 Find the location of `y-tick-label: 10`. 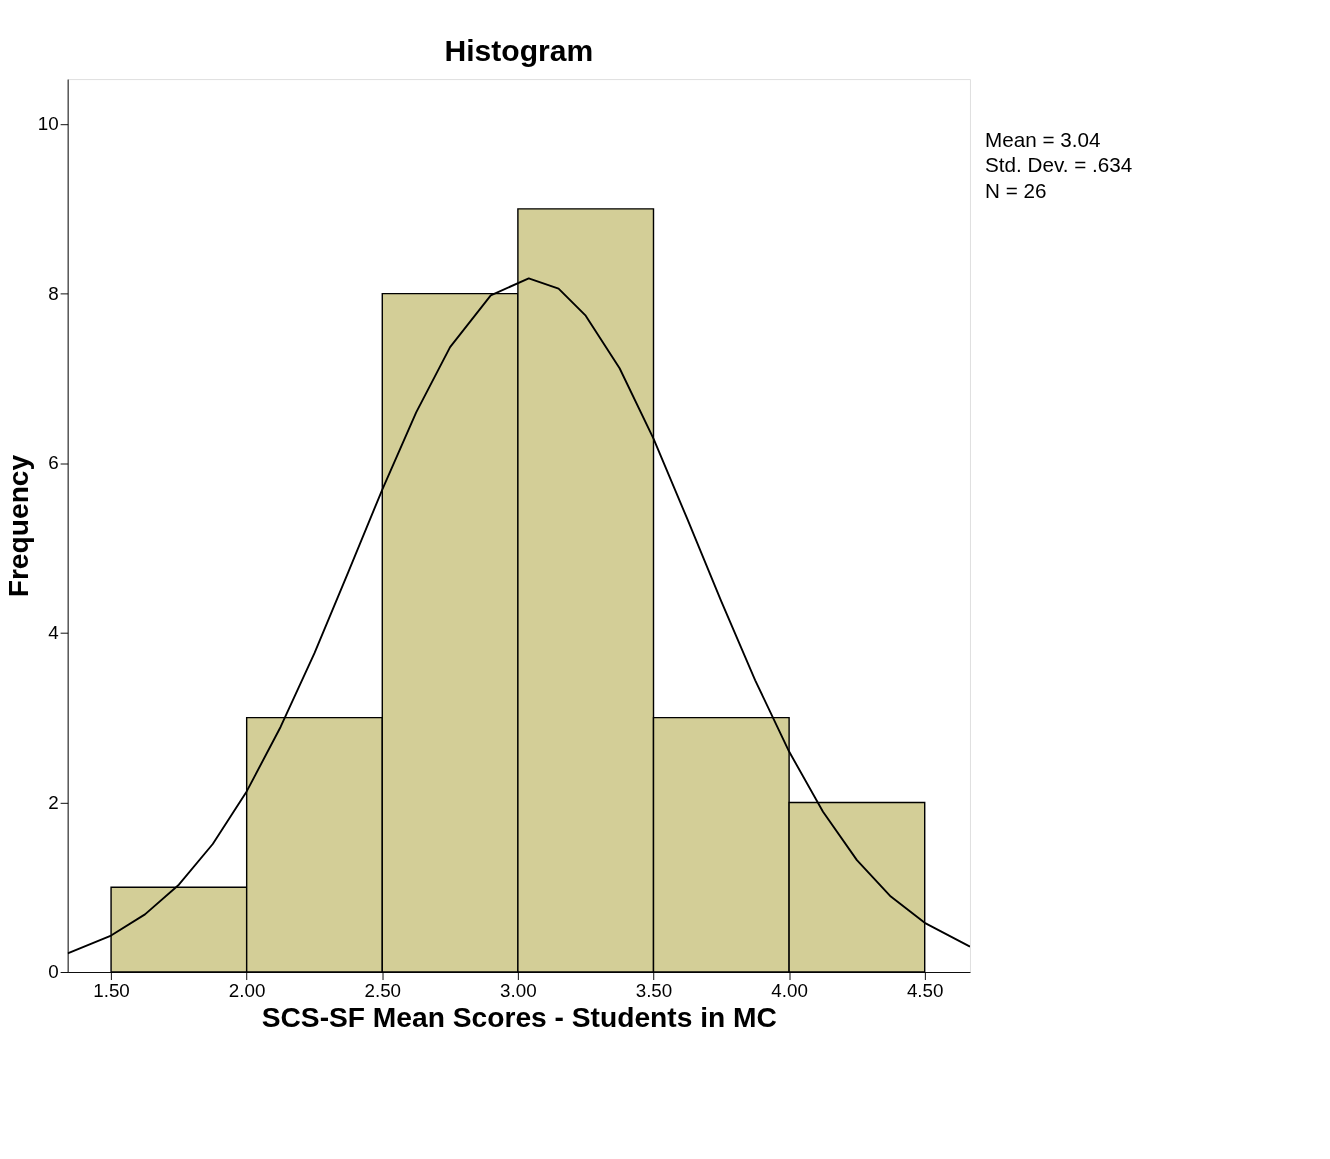

y-tick-label: 10 is located at coordinates (48, 124).